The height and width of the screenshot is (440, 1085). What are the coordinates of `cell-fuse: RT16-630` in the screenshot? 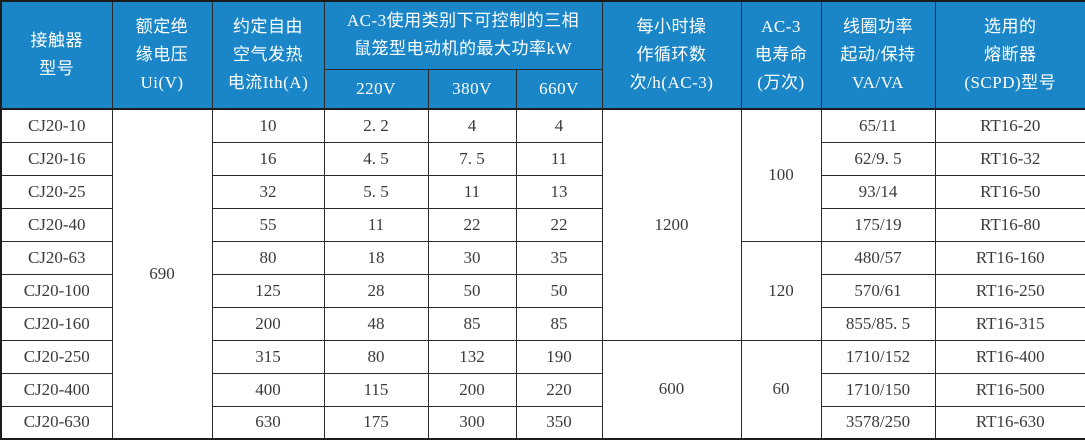 It's located at (1009, 422).